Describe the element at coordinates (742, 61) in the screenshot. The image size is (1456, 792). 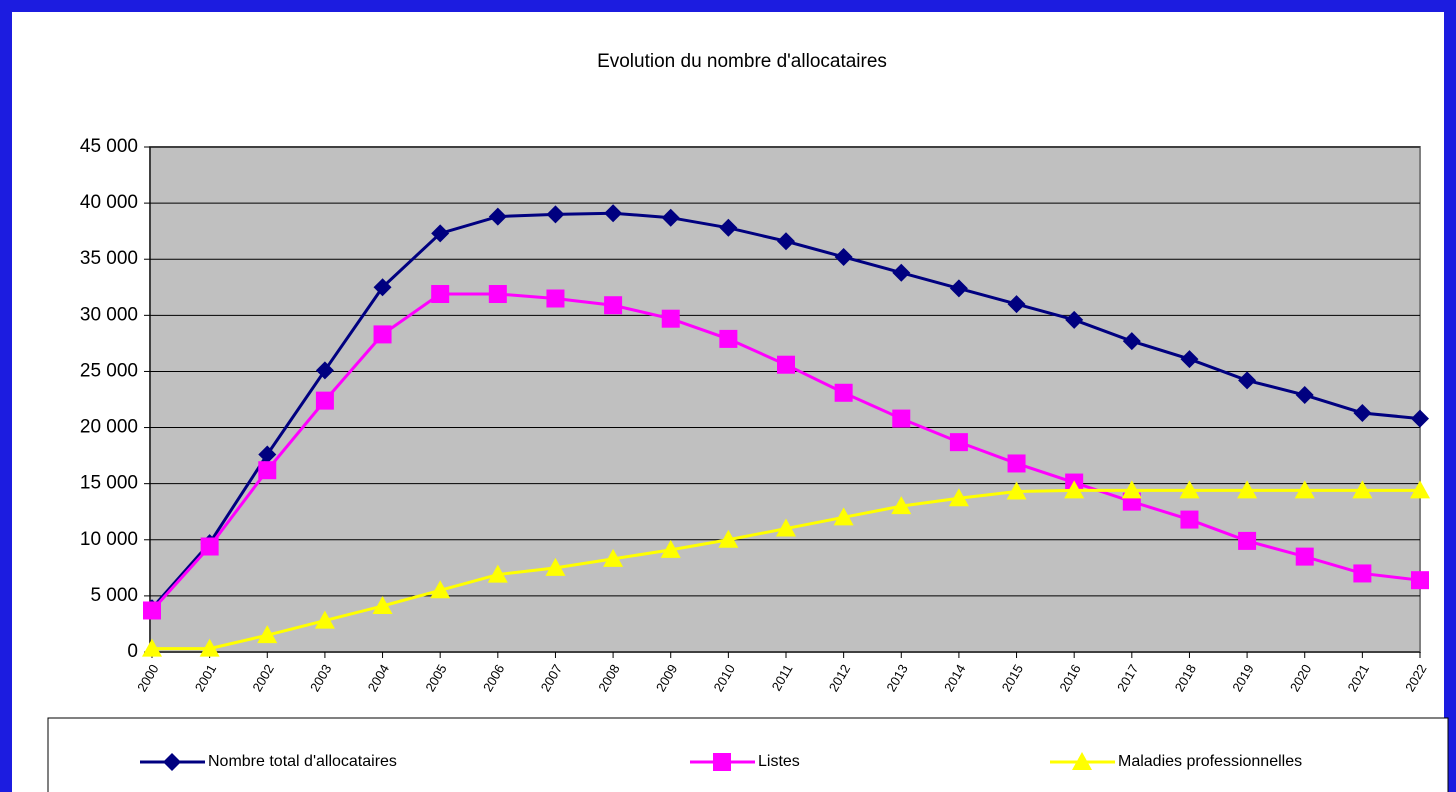
I see `chart-title: Evolution du nombre d'allocataires` at that location.